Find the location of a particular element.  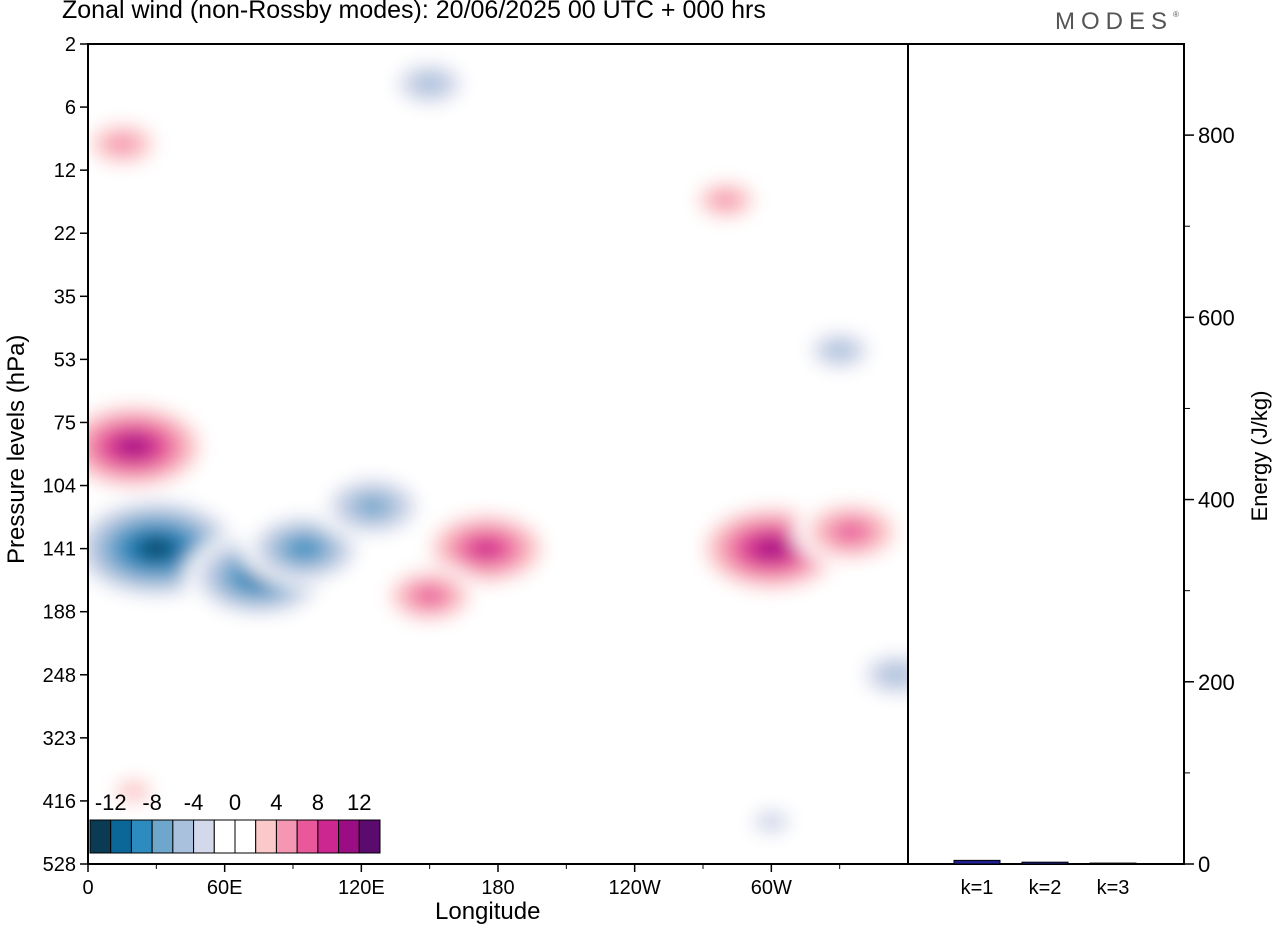

brand-logo: MODES® is located at coordinates (1117, 22).